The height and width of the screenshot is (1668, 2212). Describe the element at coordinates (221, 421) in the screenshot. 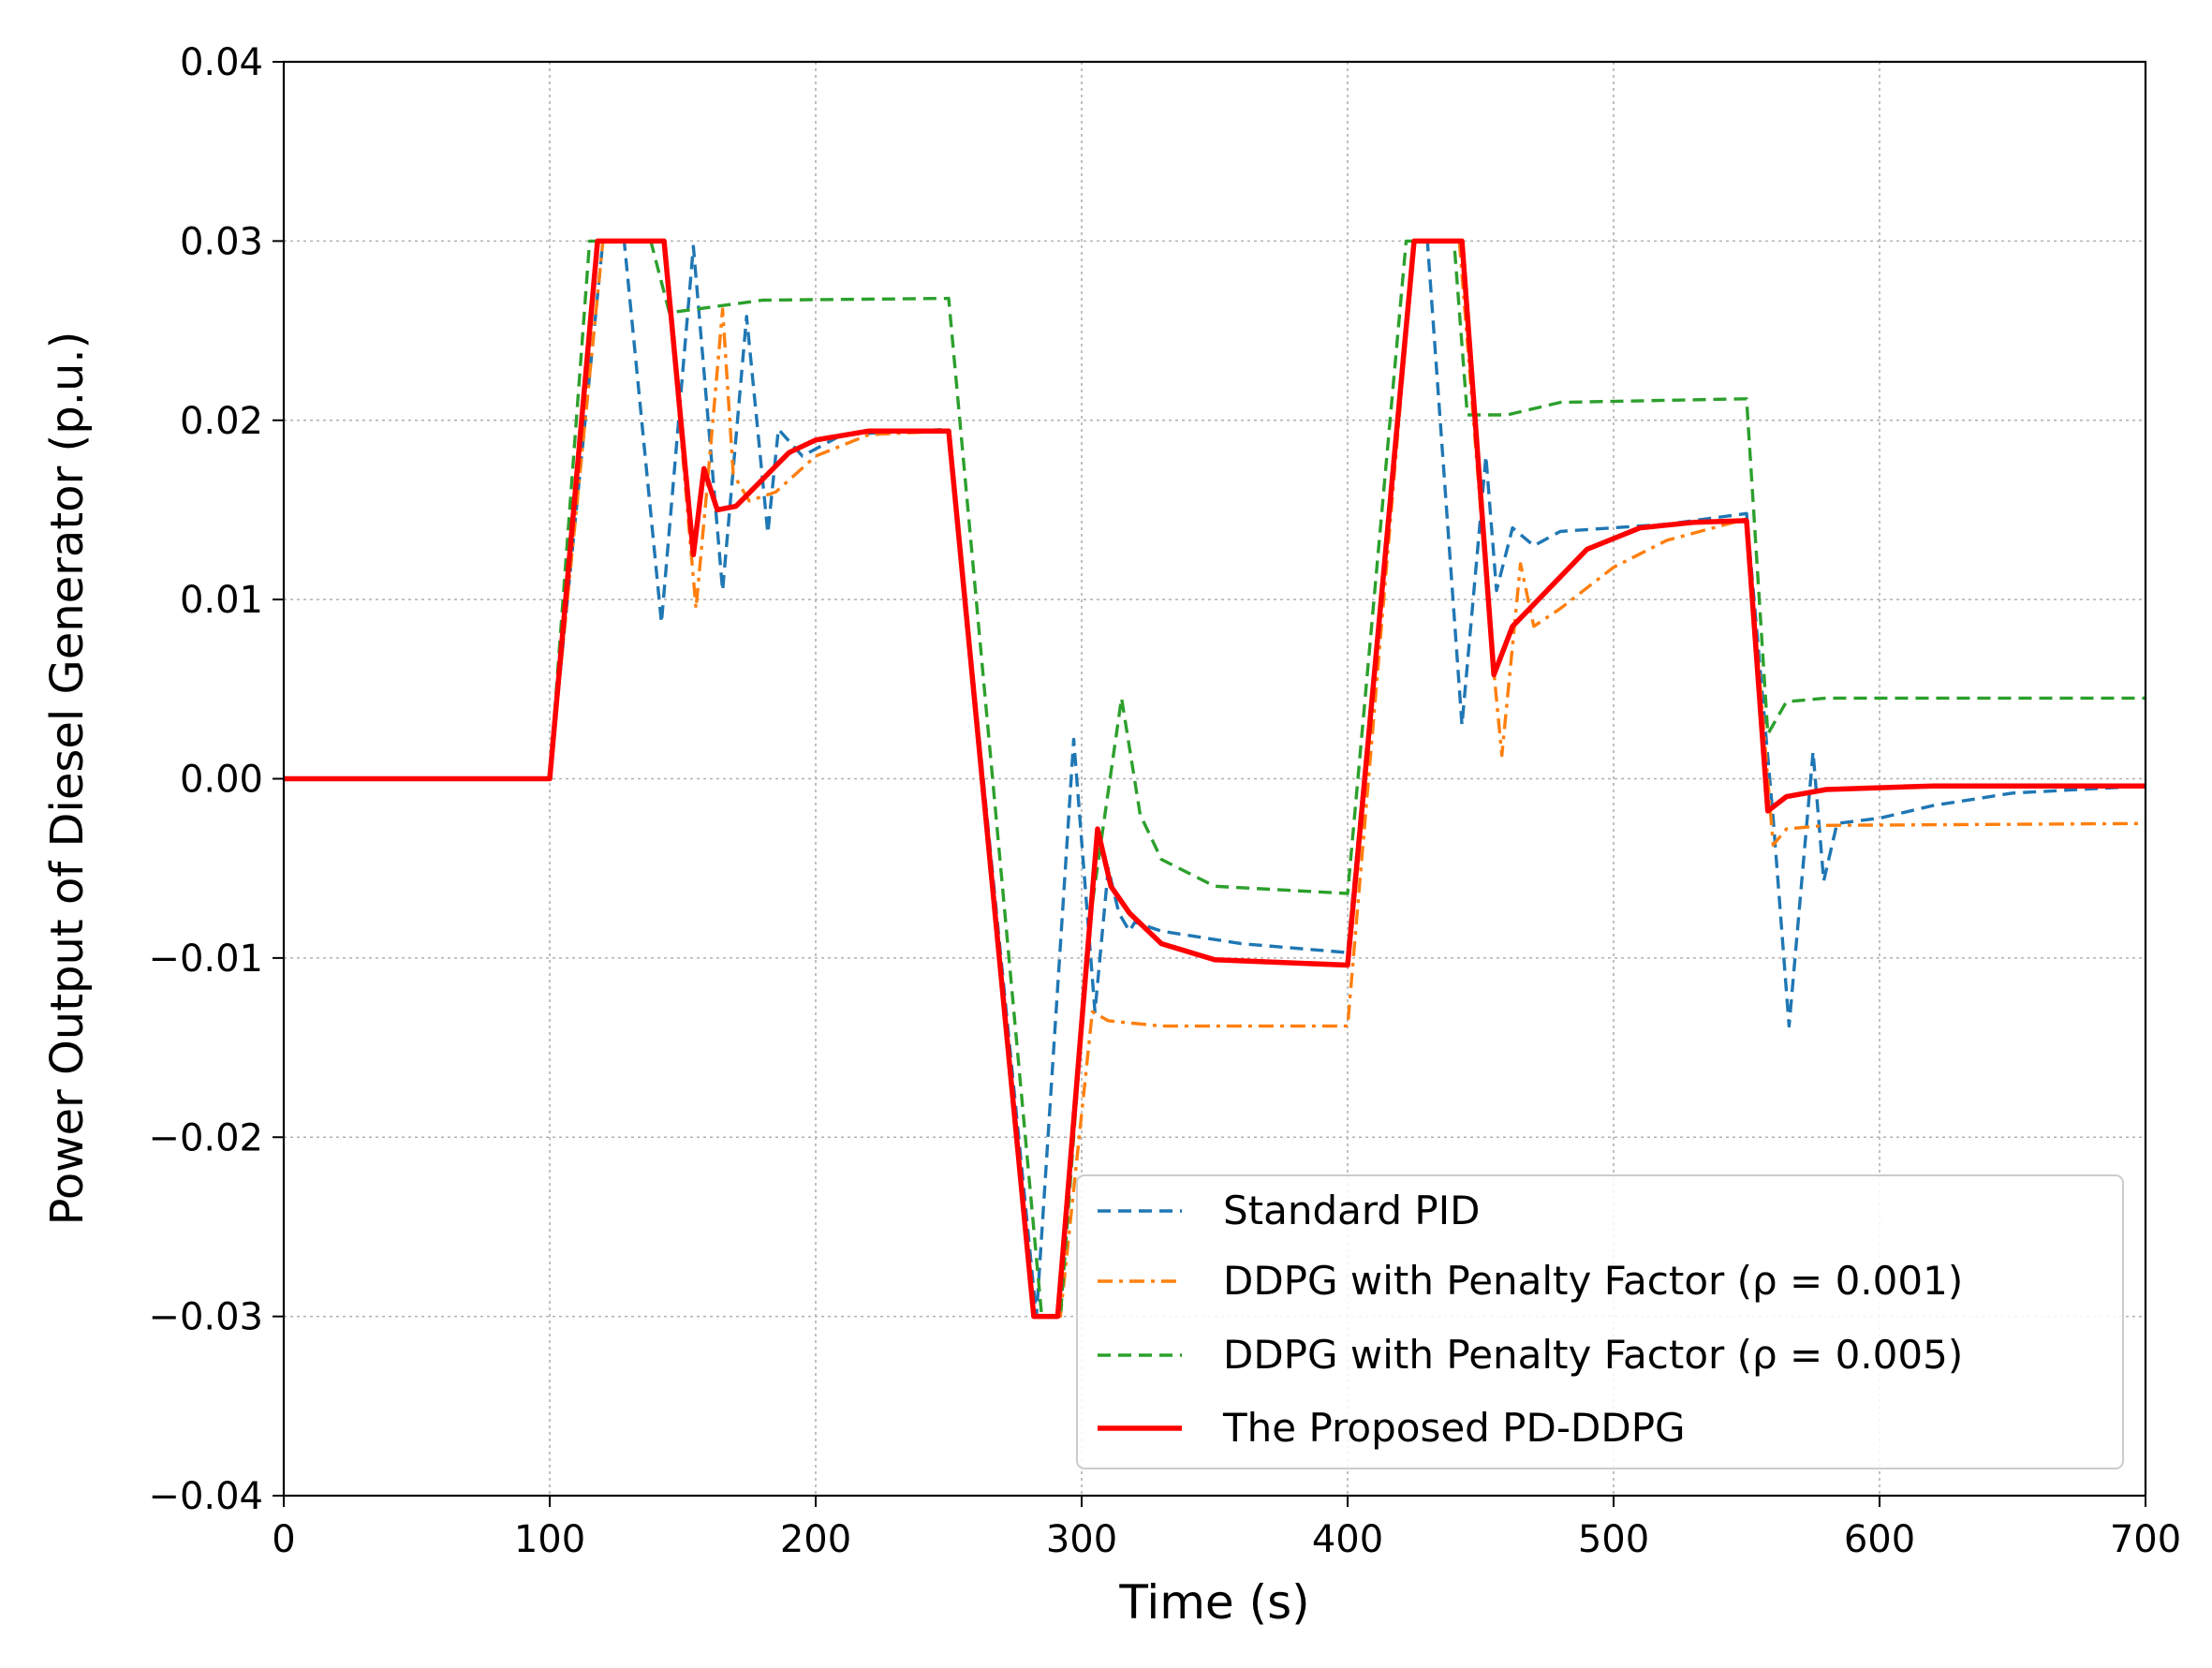

I see `y-tick-label: 0.02` at that location.